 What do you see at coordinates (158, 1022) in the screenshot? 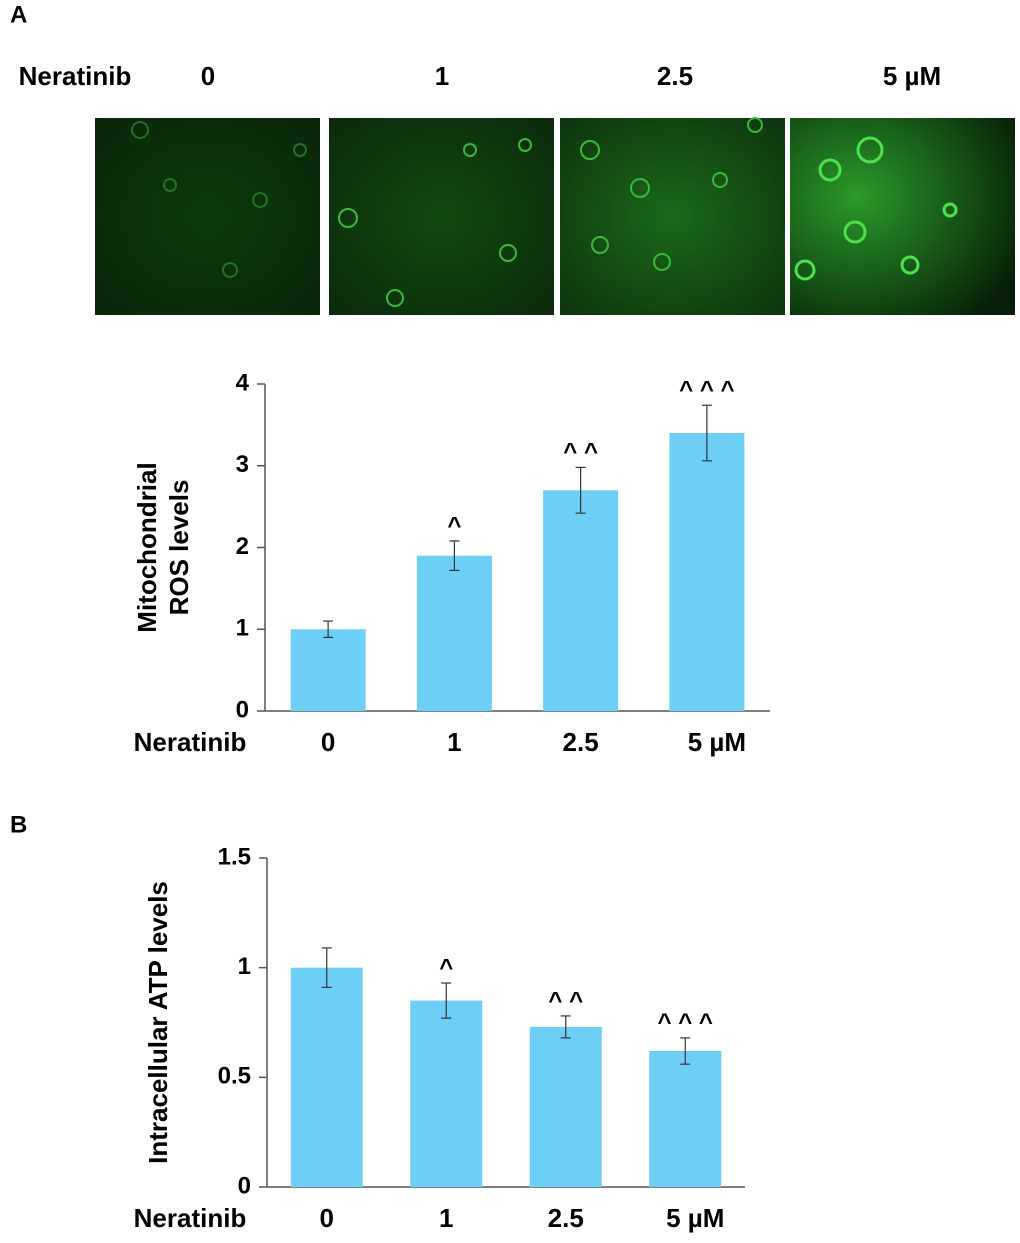
I see `y-axis-label: Intracellular ATP levels` at bounding box center [158, 1022].